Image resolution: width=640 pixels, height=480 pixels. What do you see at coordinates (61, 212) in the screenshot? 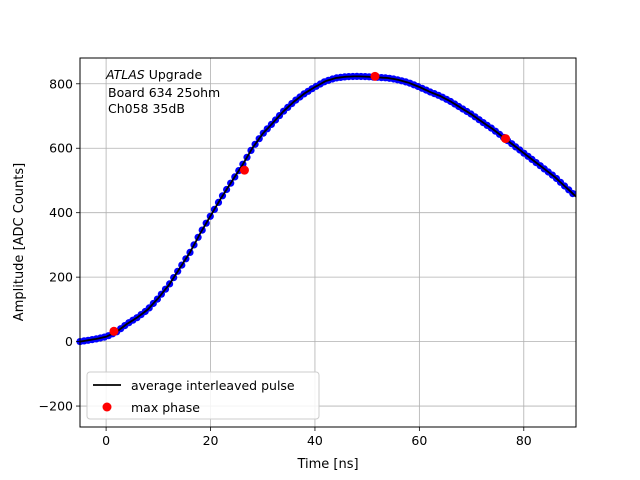
I see `y-tick-label: 400` at bounding box center [61, 212].